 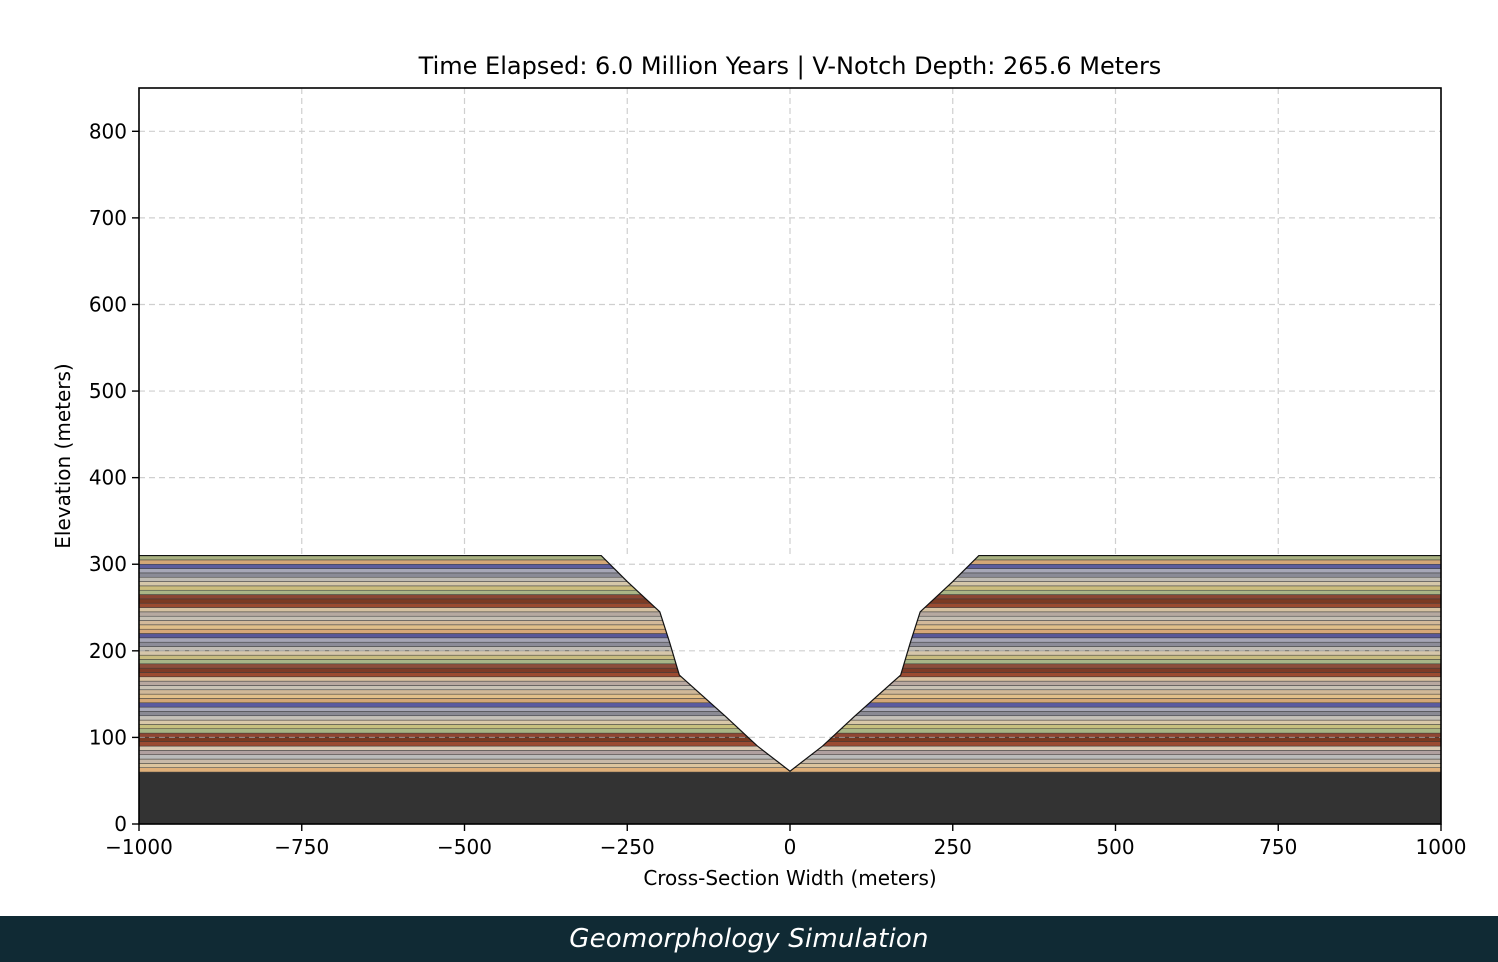 What do you see at coordinates (108, 218) in the screenshot?
I see `y-tick-label: 700` at bounding box center [108, 218].